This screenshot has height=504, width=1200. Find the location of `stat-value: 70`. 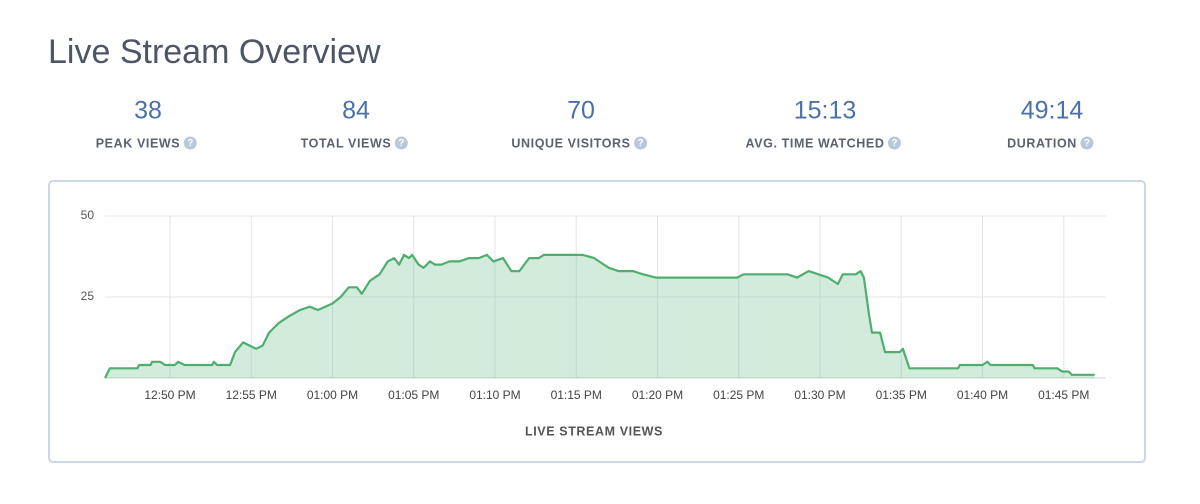

stat-value: 70 is located at coordinates (581, 111).